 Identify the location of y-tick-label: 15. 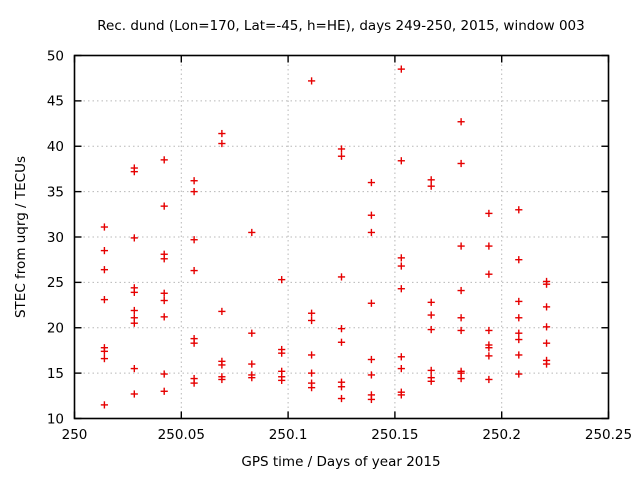
(55, 374).